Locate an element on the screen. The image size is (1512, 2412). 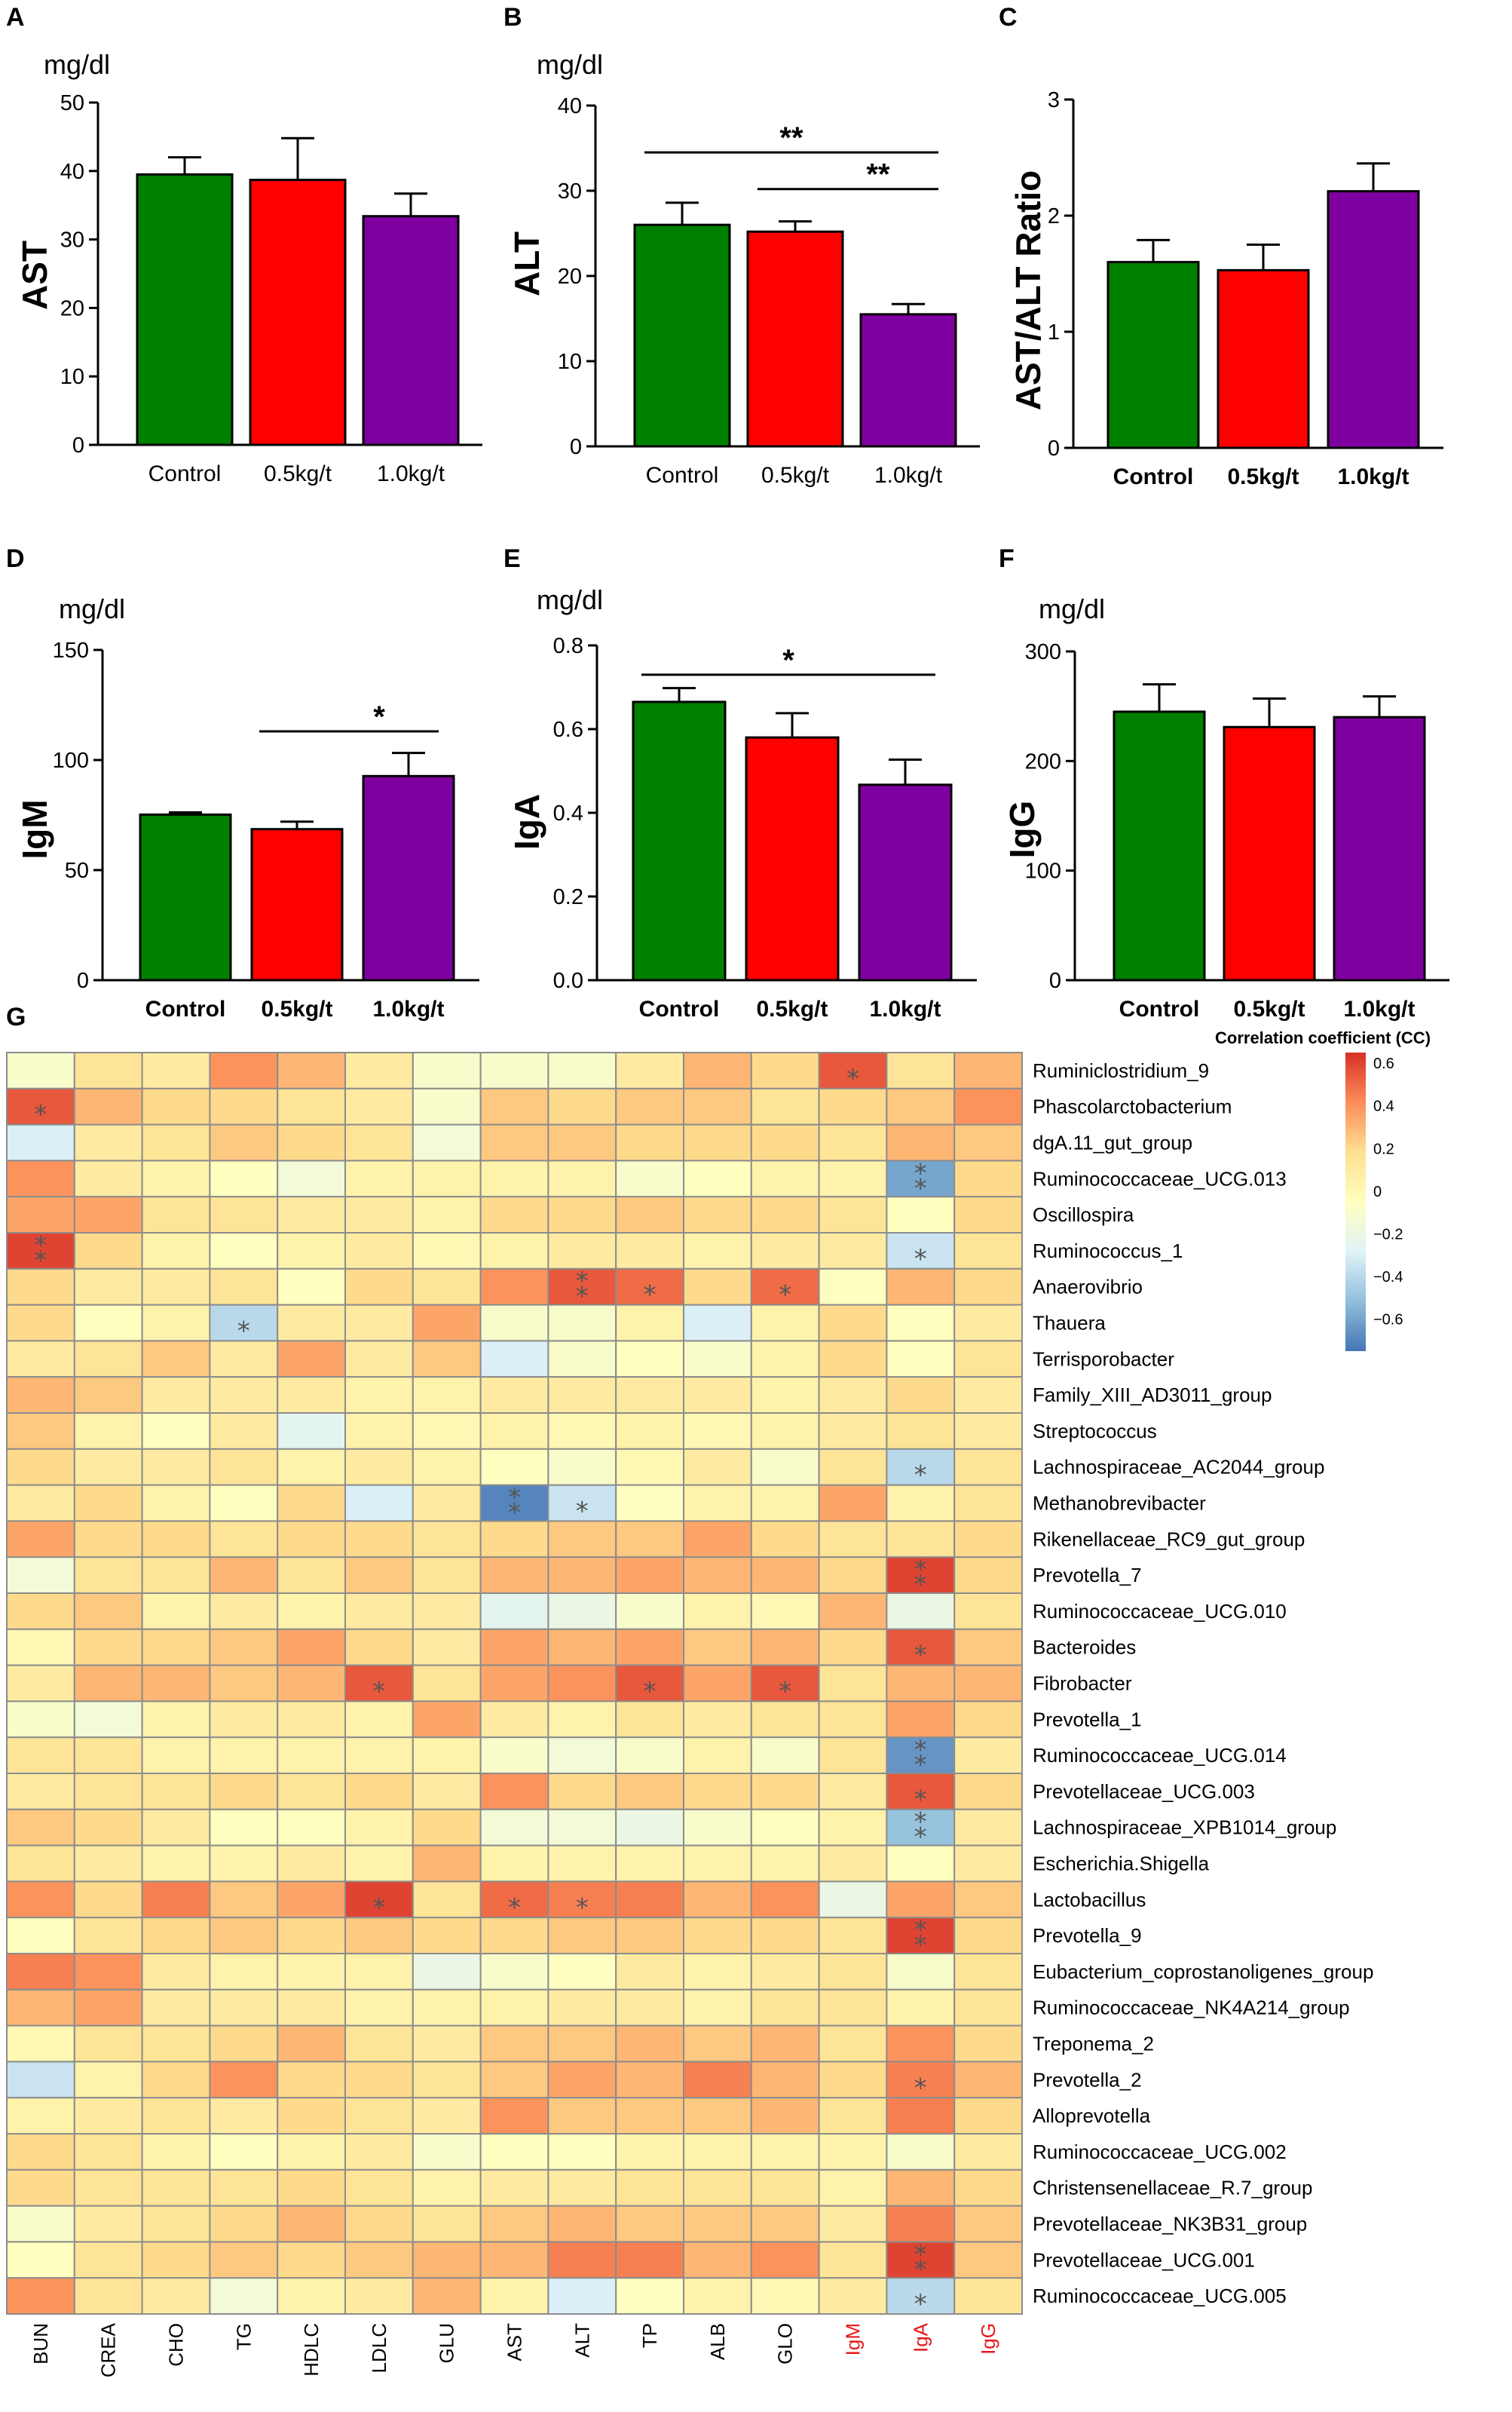
row-label: Ruminococcaceae_NK4A214_group is located at coordinates (1191, 2008).